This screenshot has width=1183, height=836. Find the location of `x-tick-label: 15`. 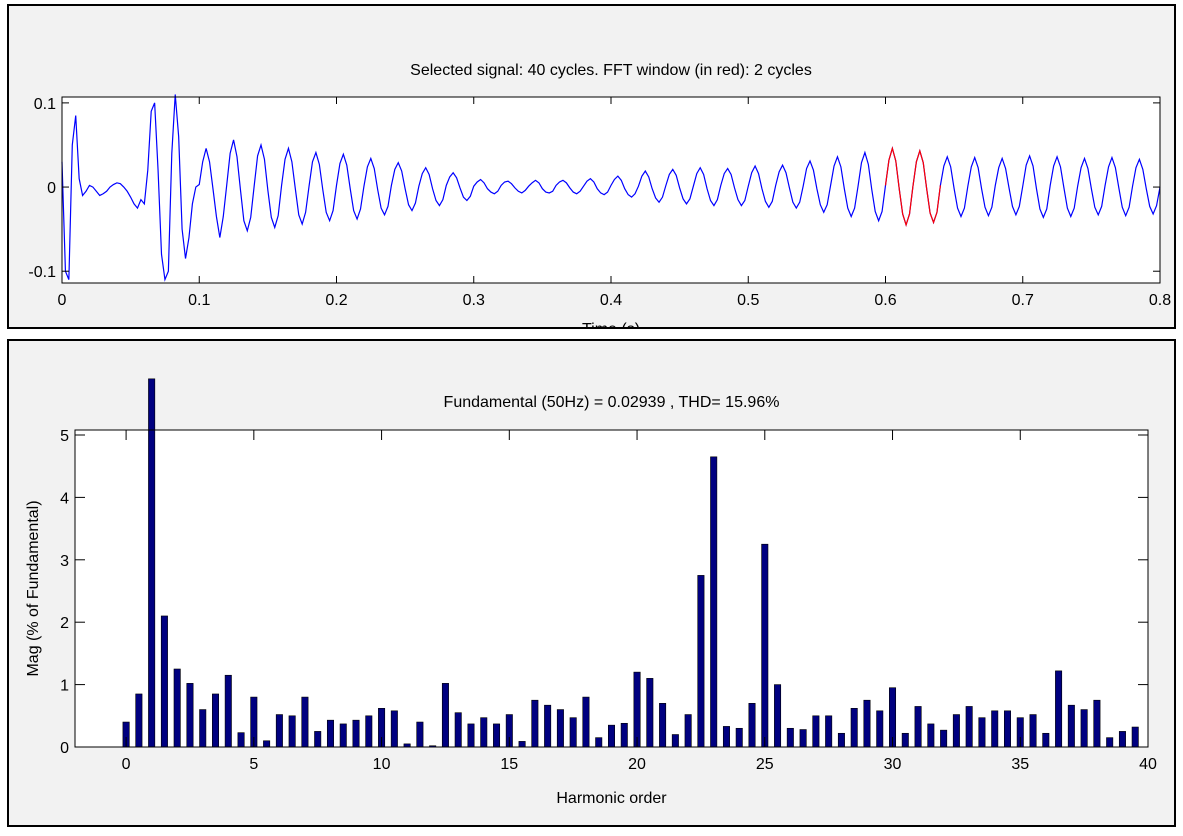

x-tick-label: 15 is located at coordinates (509, 764).